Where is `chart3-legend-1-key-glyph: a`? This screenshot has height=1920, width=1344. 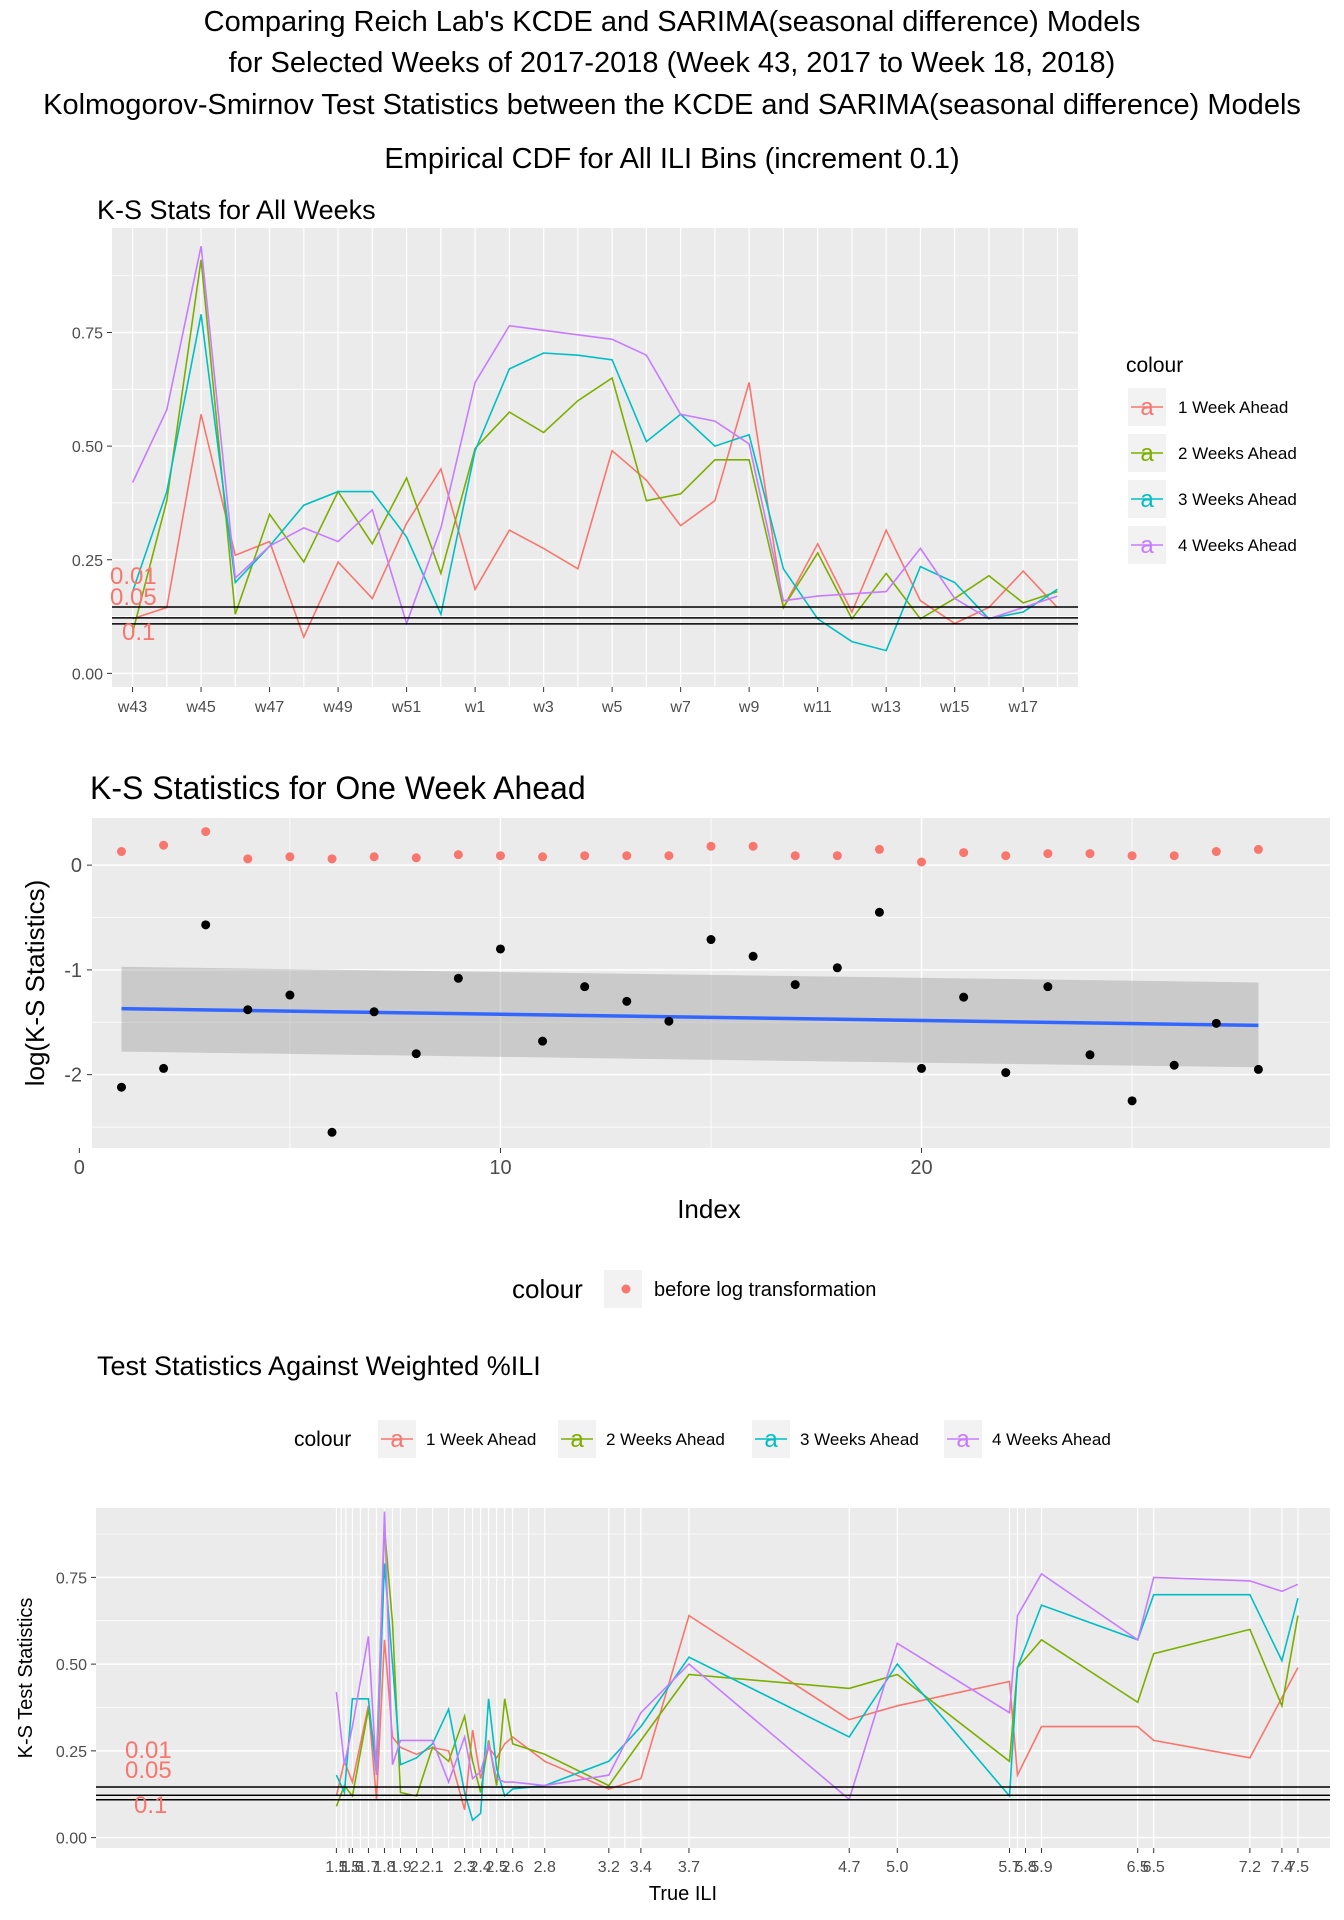
chart3-legend-1-key-glyph: a is located at coordinates (397, 1439).